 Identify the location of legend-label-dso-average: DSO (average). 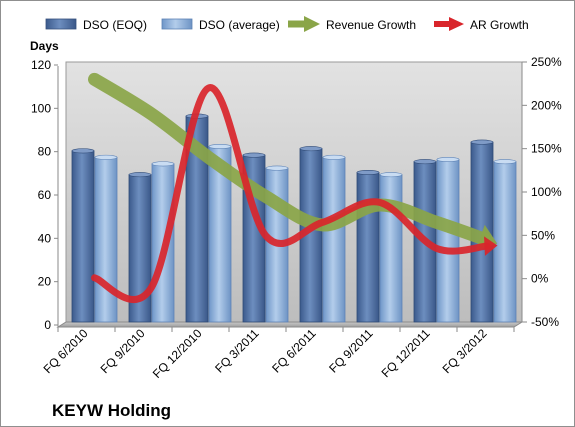
(239, 25).